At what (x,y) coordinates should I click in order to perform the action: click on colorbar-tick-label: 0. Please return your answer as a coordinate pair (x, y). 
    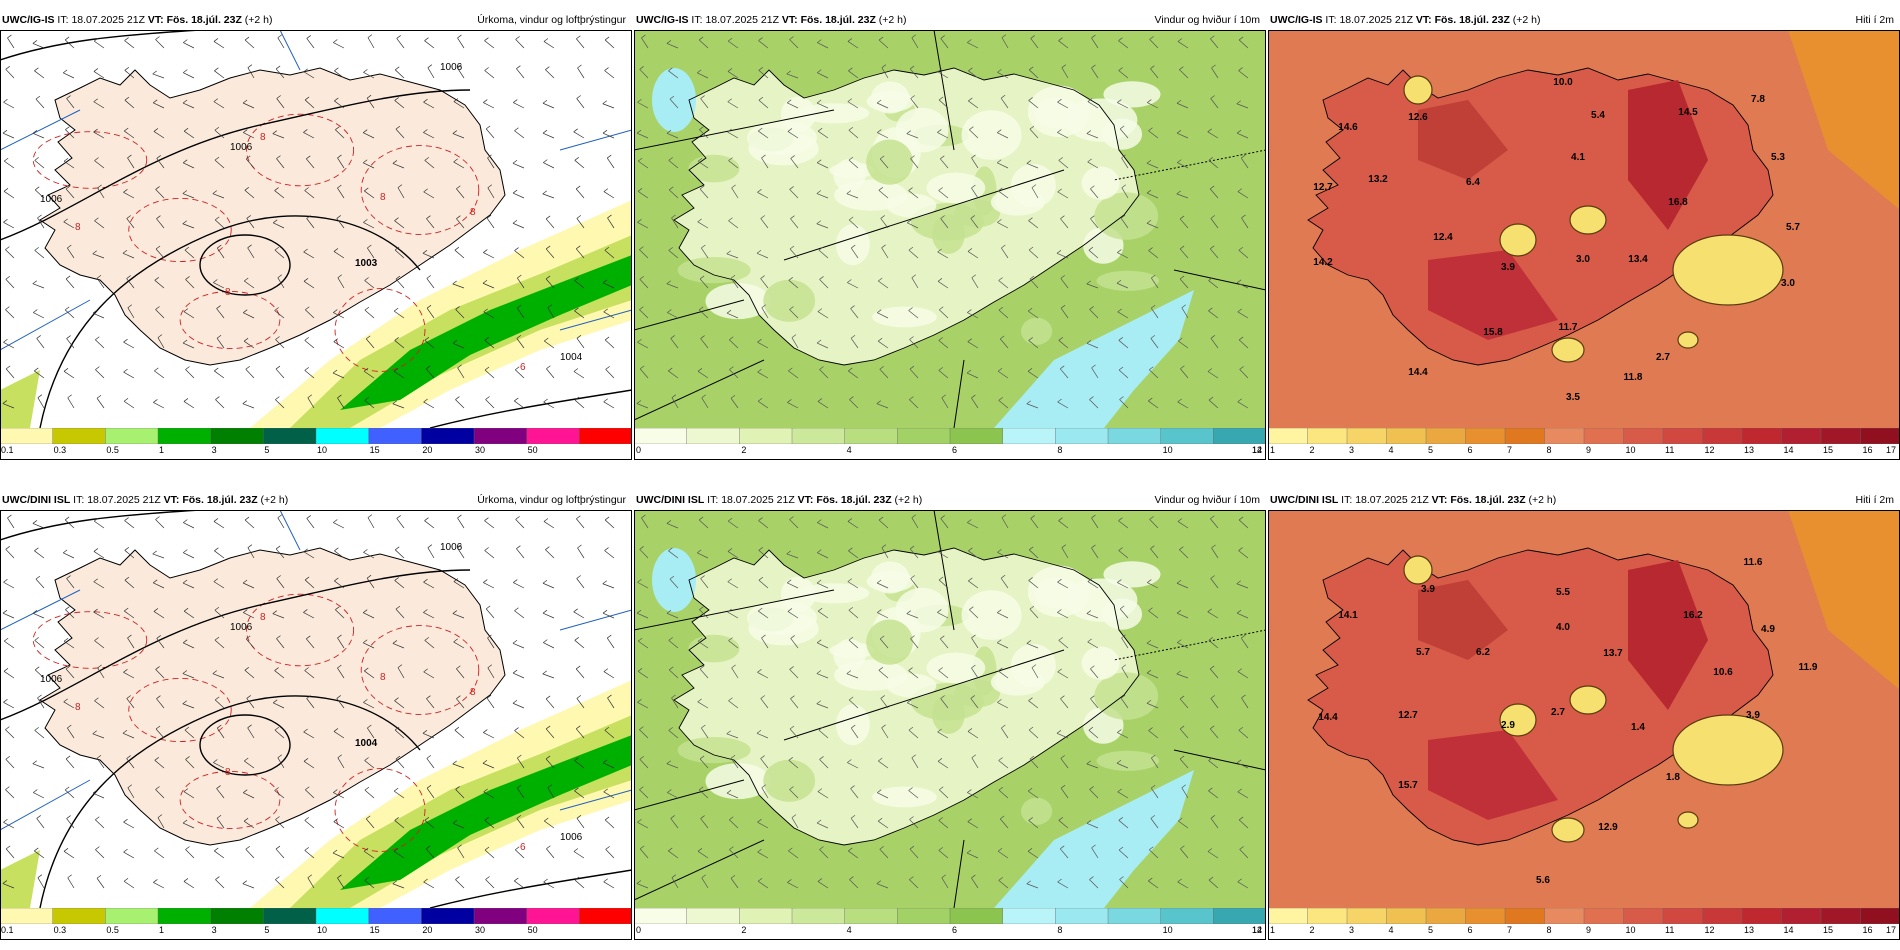
    Looking at the image, I should click on (639, 930).